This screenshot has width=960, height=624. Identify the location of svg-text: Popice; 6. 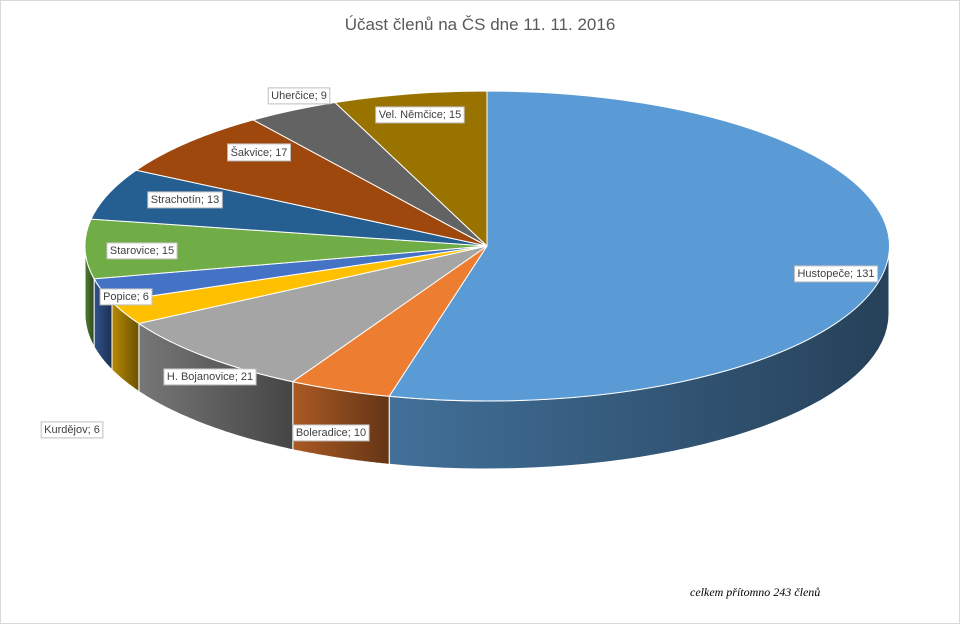
(126, 297).